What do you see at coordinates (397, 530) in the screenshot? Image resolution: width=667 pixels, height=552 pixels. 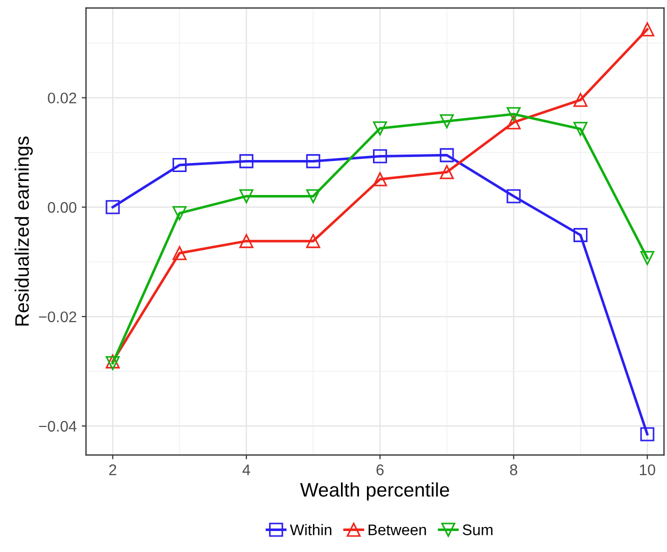 I see `legend-label: Between` at bounding box center [397, 530].